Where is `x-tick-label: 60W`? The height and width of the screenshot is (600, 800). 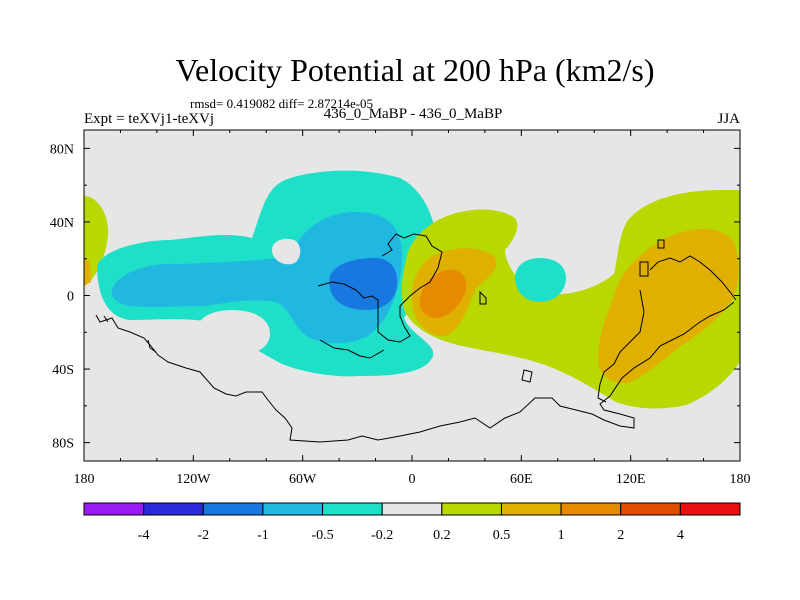
x-tick-label: 60W is located at coordinates (303, 479).